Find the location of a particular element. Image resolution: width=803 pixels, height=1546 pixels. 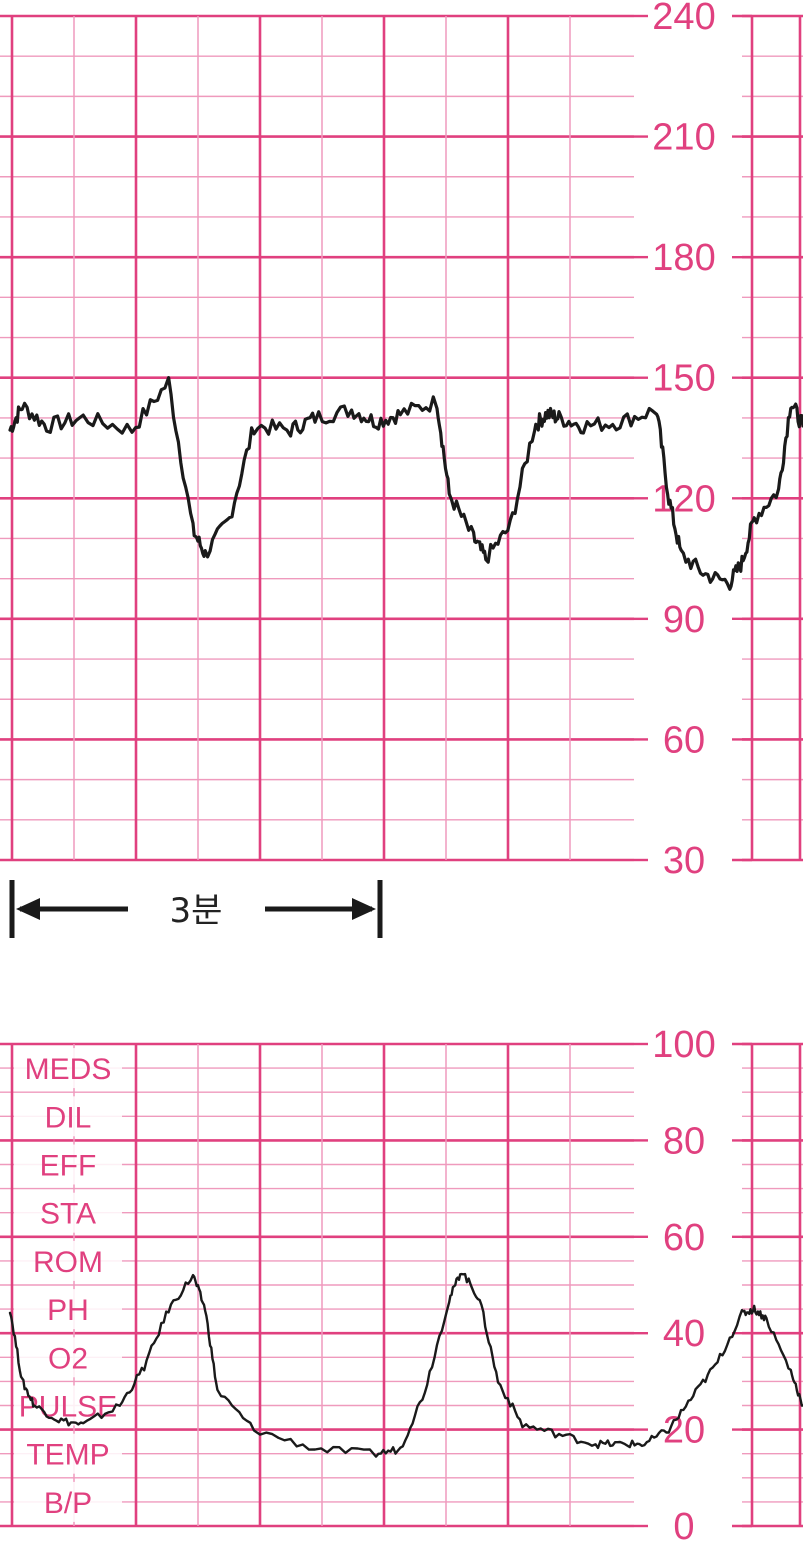

duration-label: 3분 is located at coordinates (196, 911).